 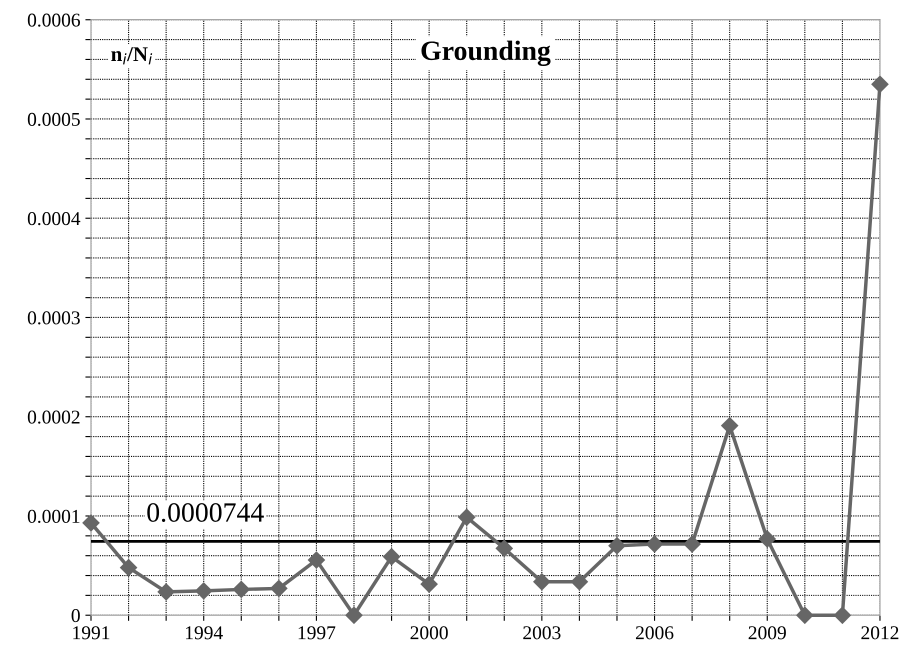 What do you see at coordinates (54, 417) in the screenshot?
I see `y-tick-label: 0.0002` at bounding box center [54, 417].